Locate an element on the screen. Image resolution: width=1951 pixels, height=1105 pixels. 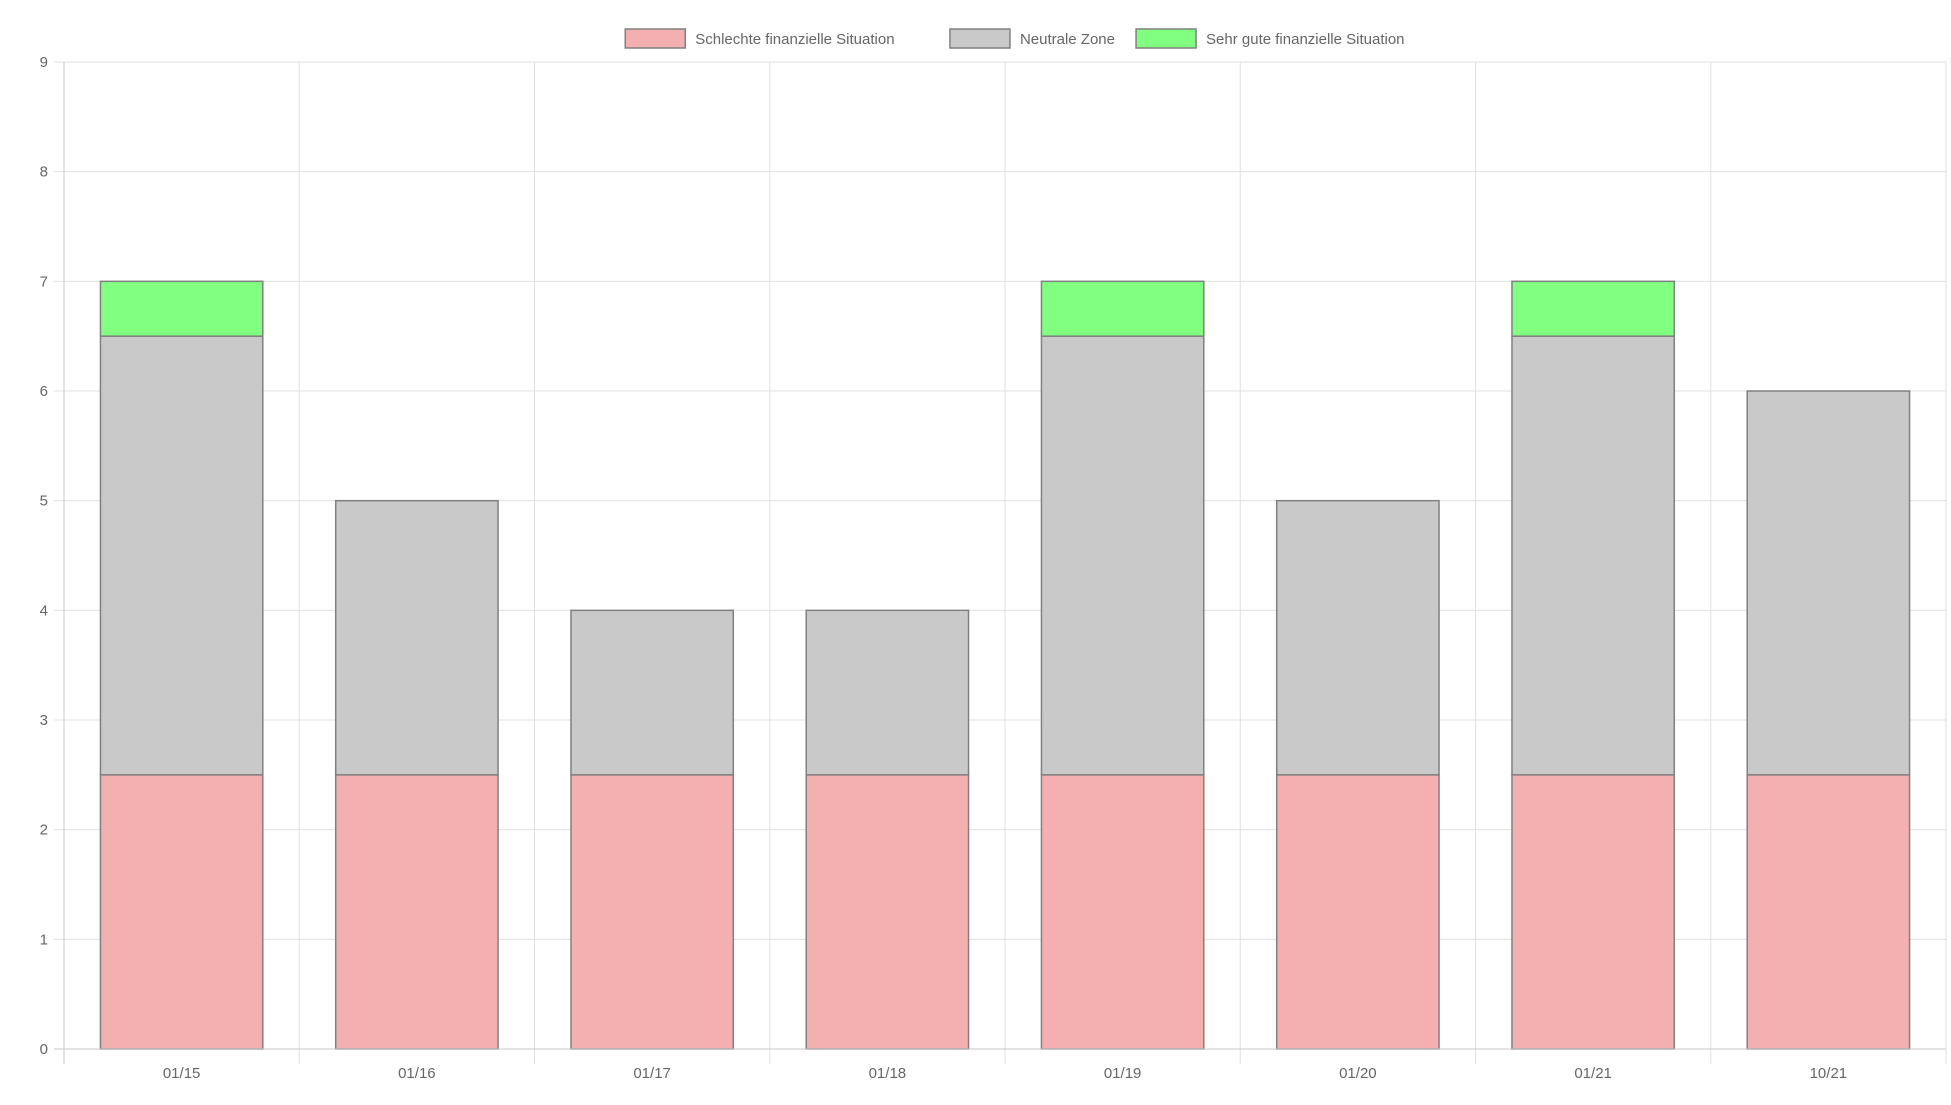
x-tick-label: 01/21 is located at coordinates (1593, 1073).